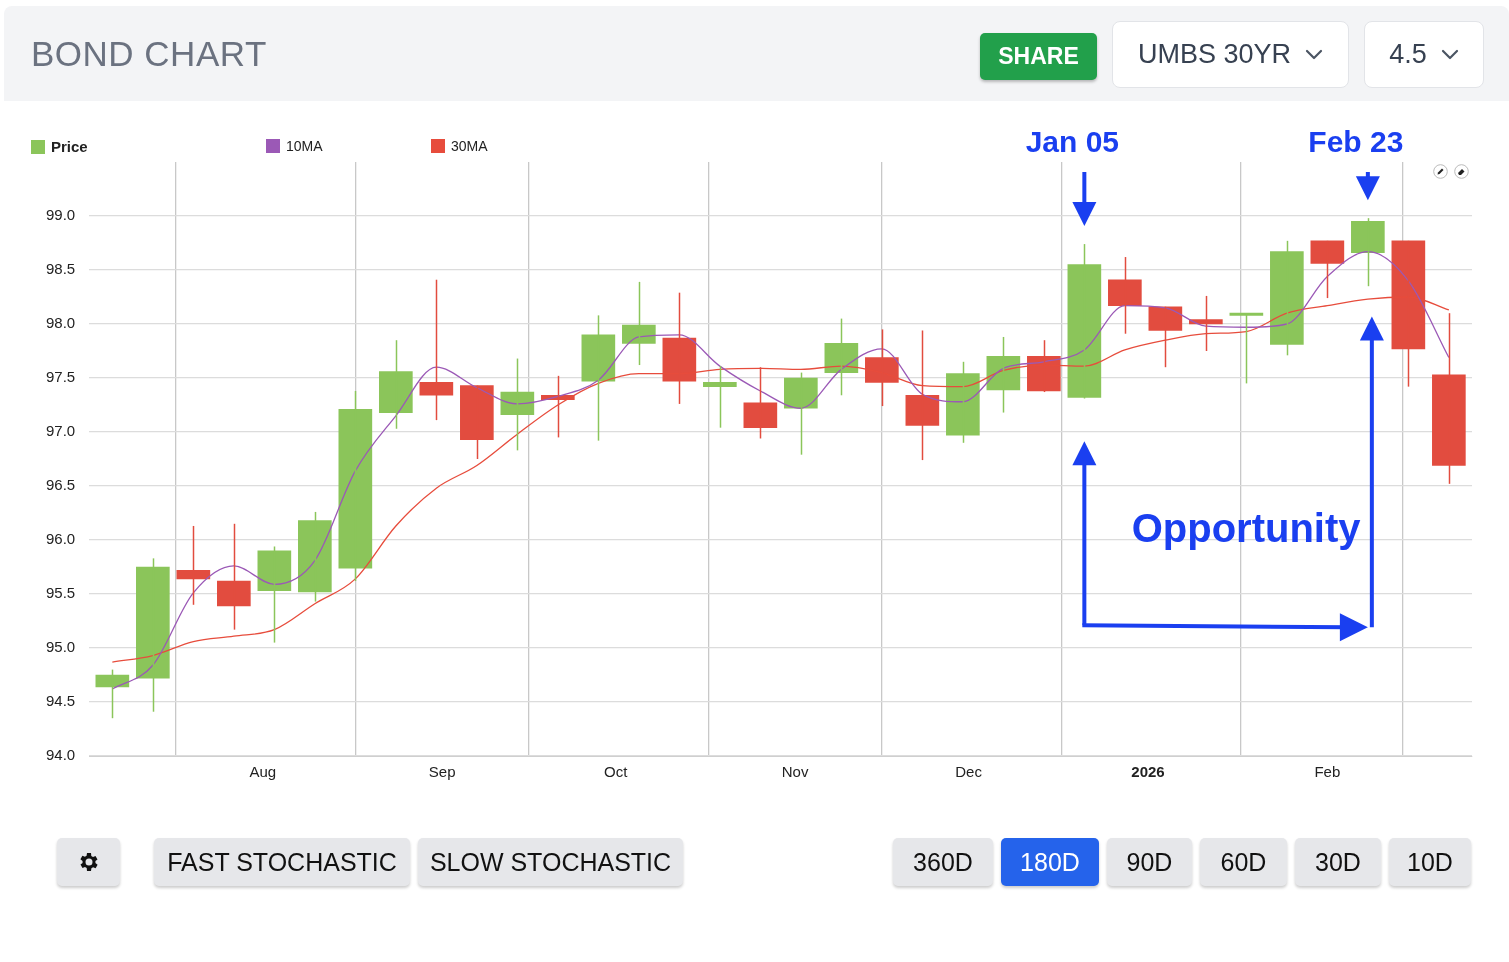  Describe the element at coordinates (1408, 54) in the screenshot. I see `text: 4.5` at that location.